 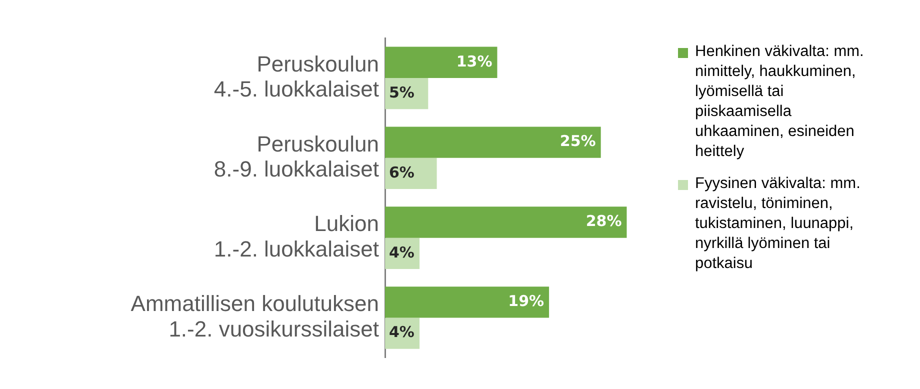 What do you see at coordinates (604, 221) in the screenshot?
I see `data-label: 28%` at bounding box center [604, 221].